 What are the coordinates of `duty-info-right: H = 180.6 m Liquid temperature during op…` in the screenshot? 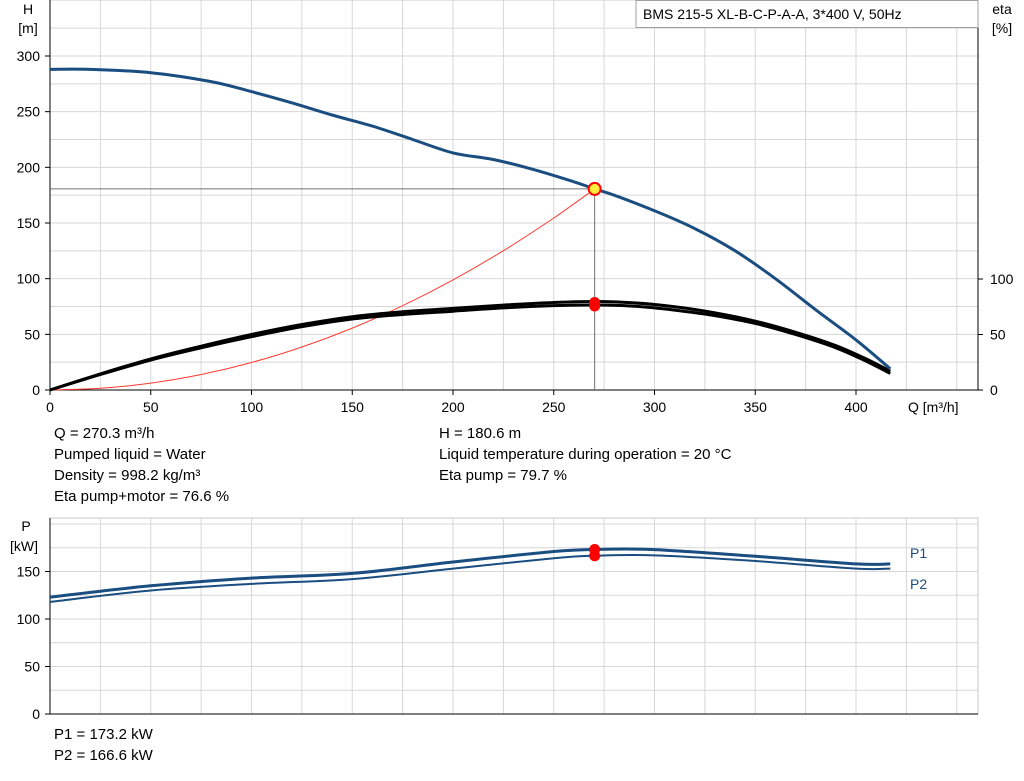 It's located at (585, 454).